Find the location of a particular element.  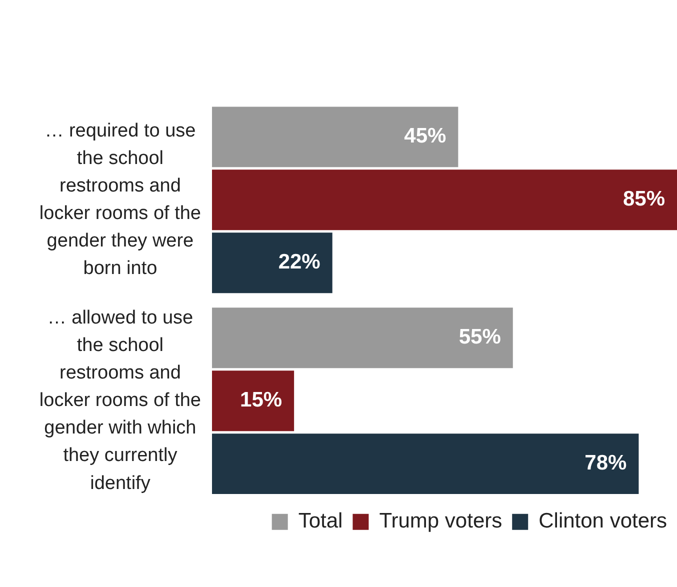

data-label: 85% is located at coordinates (644, 199).